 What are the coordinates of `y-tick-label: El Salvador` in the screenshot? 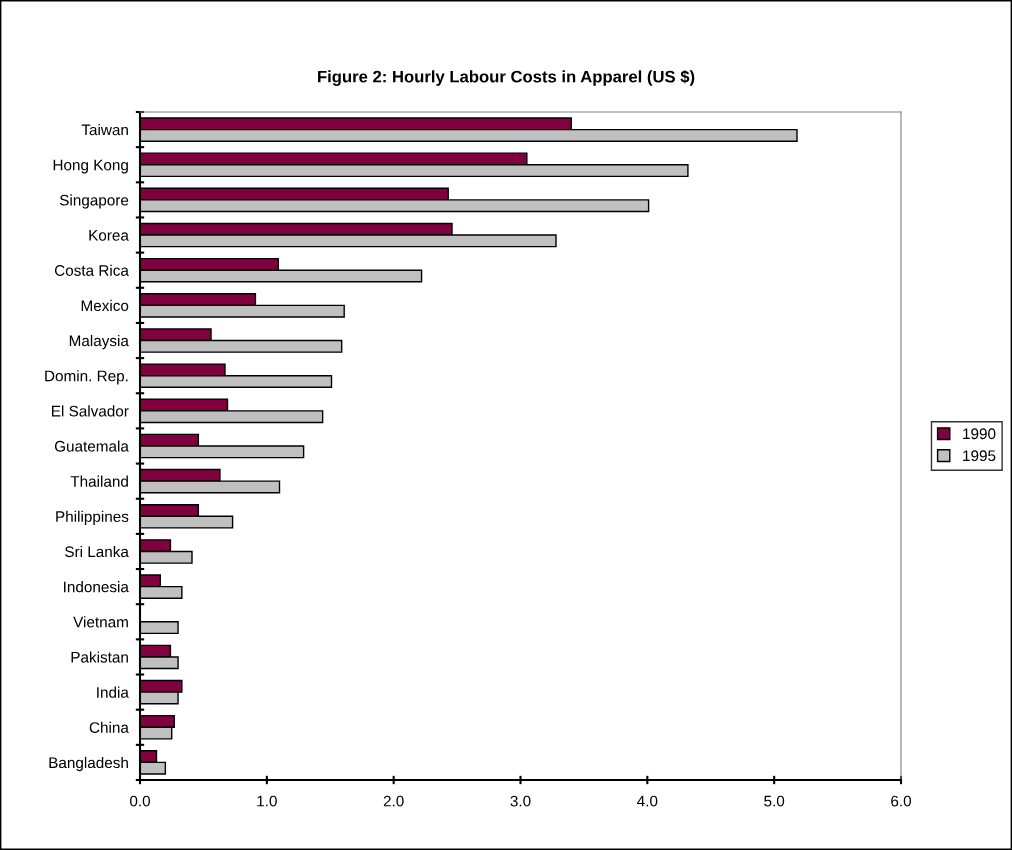 It's located at (90, 411).